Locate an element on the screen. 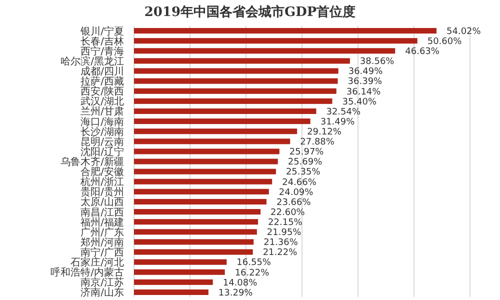 This screenshot has width=500, height=300. data-label: 35.40% is located at coordinates (360, 102).